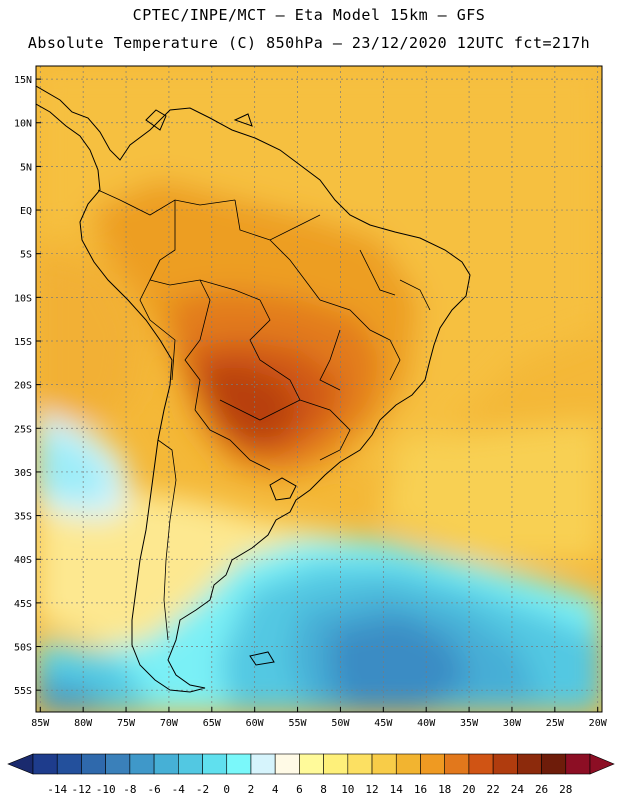  I want to click on lon-label: 35W, so click(469, 723).